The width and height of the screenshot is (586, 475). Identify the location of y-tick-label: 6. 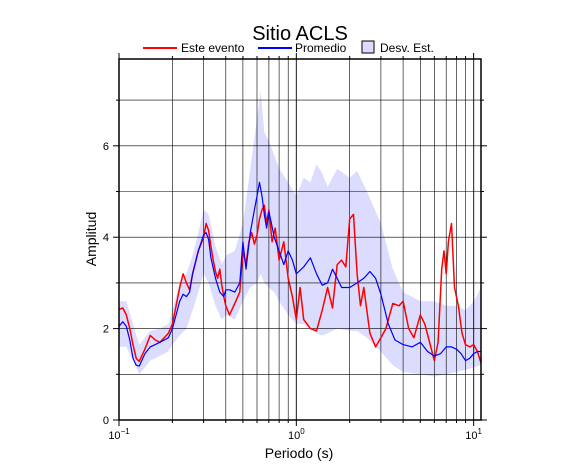
(106, 147).